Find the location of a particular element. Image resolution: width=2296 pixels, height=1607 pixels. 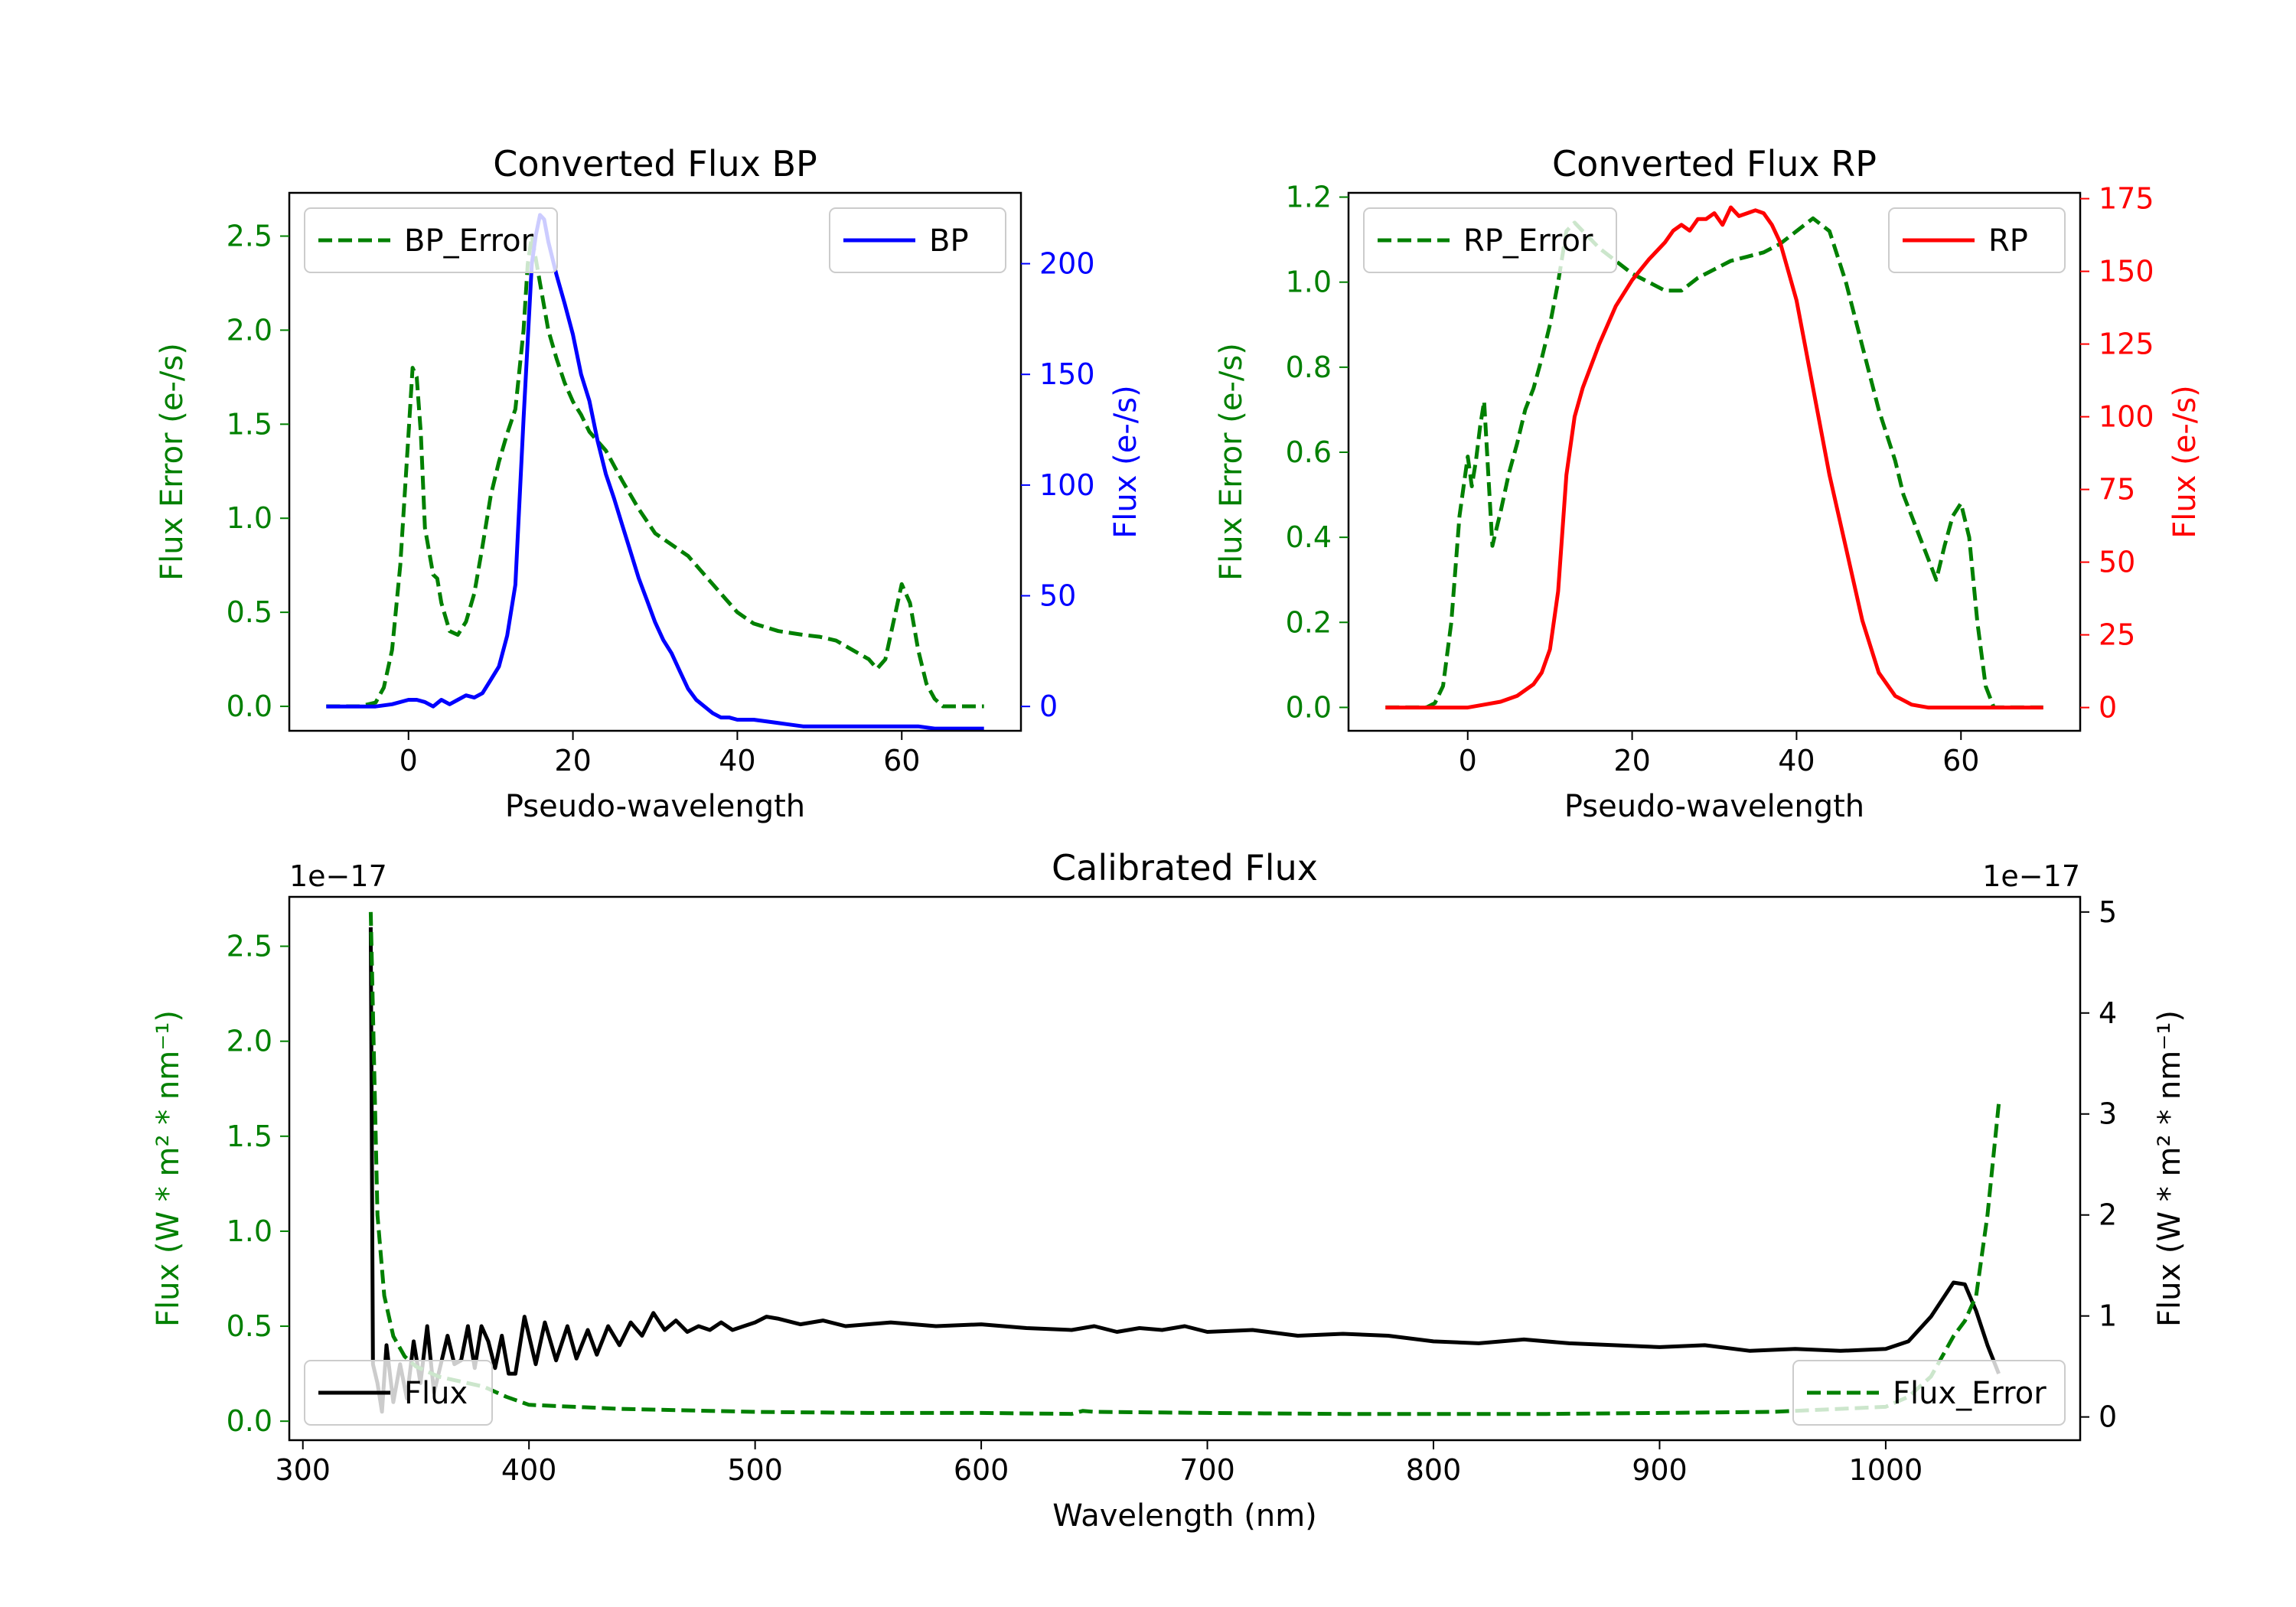

legend-left: RP_Error is located at coordinates (1490, 240).